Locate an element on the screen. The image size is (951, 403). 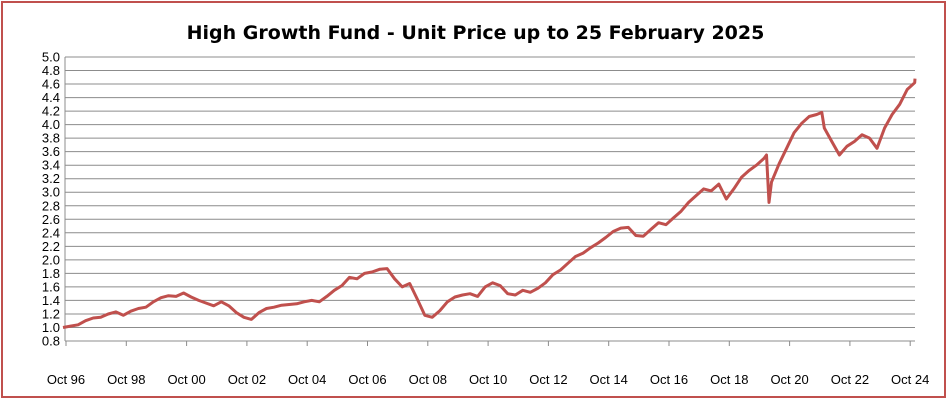
y-tick-label: 2.0 is located at coordinates (51, 259).